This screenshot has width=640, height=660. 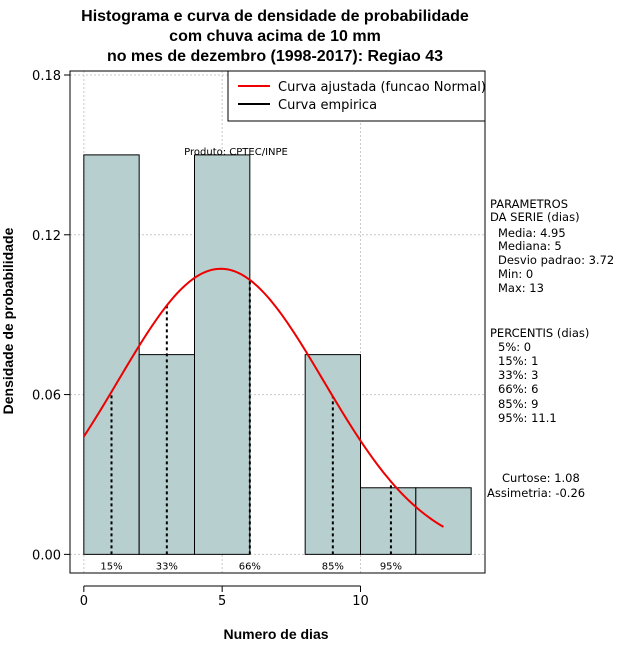 What do you see at coordinates (518, 375) in the screenshot?
I see `percentil-33: 33%: 3` at bounding box center [518, 375].